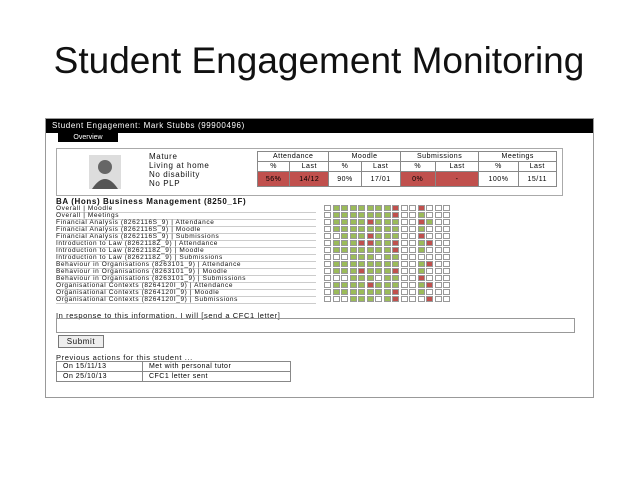 The height and width of the screenshot is (479, 638). What do you see at coordinates (174, 366) in the screenshot?
I see `previous-row: On 15/11/13 Met with personal tutor` at bounding box center [174, 366].